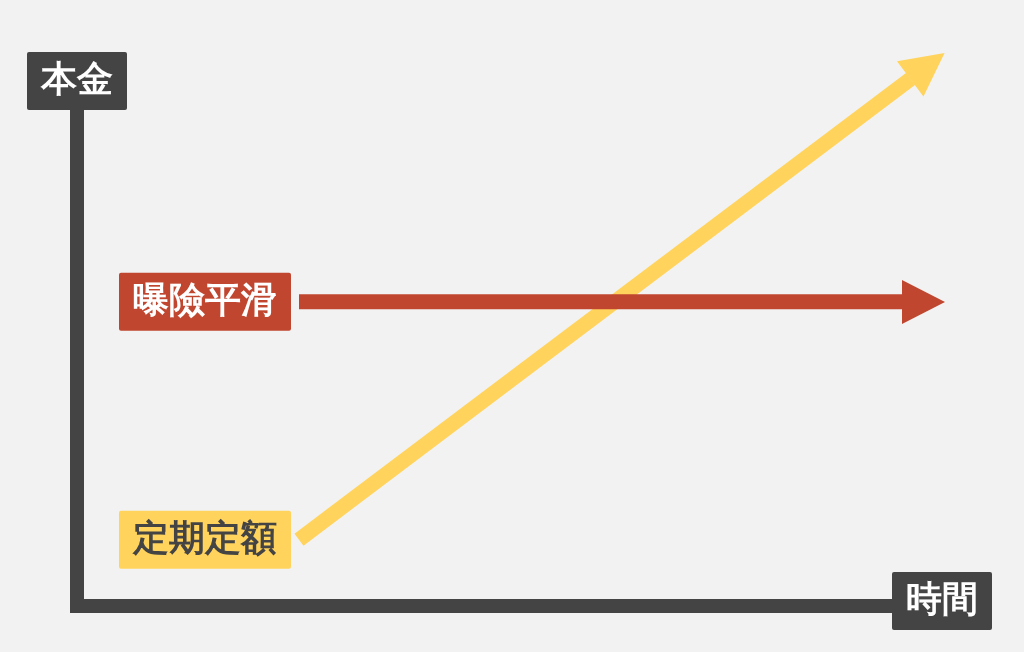  What do you see at coordinates (205, 300) in the screenshot?
I see `series-label: 曝險平滑` at bounding box center [205, 300].